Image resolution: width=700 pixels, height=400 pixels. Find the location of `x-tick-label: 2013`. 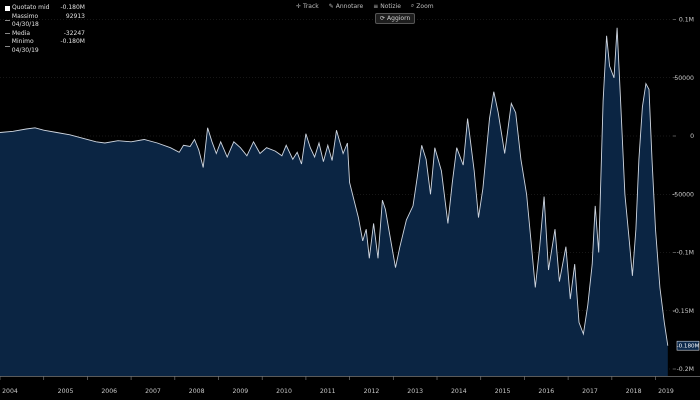

x-tick-label: 2013 is located at coordinates (415, 391).